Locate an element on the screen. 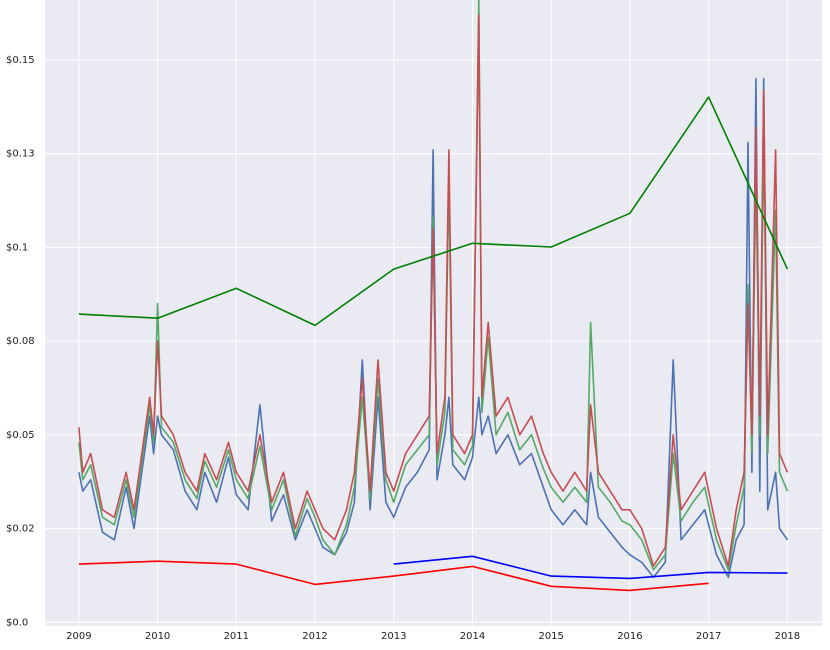  x-tick-label: 2010 is located at coordinates (157, 636).